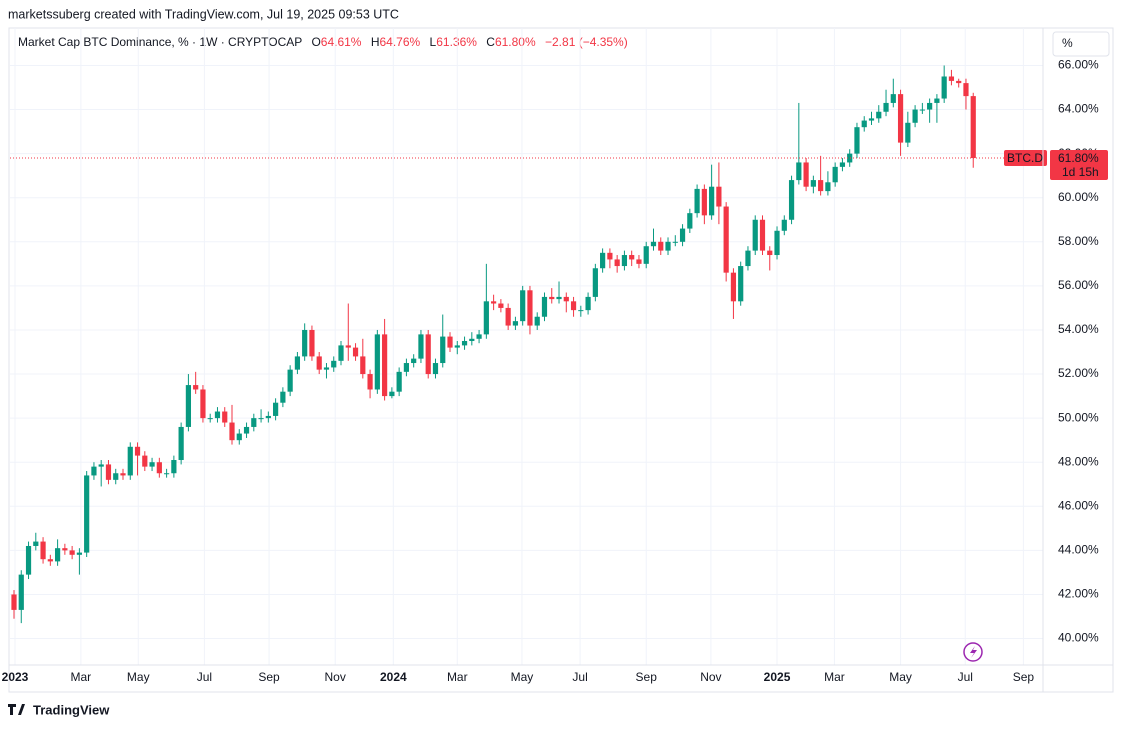  Describe the element at coordinates (1078, 109) in the screenshot. I see `y-tick-label: 64.00%` at that location.